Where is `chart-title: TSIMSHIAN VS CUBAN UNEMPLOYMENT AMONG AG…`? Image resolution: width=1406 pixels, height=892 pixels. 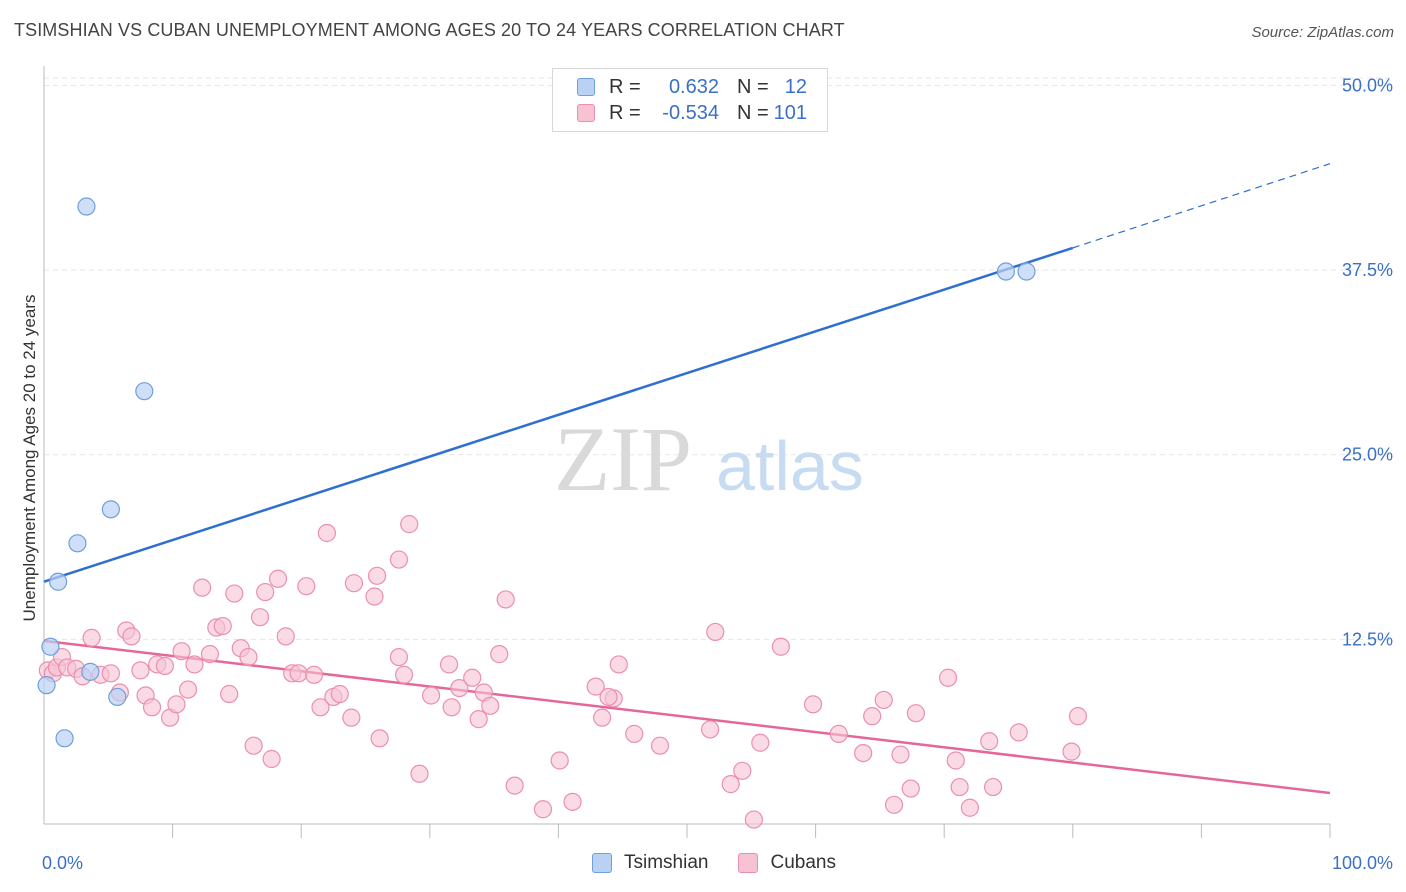
chart-title: TSIMSHIAN VS CUBAN UNEMPLOYMENT AMONG AG… is located at coordinates (429, 30).